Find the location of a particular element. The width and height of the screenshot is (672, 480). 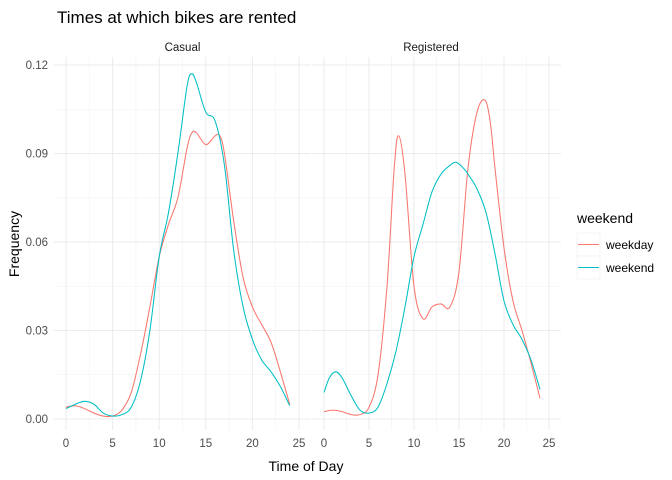

y-tick-label: 0.06 is located at coordinates (37, 243).